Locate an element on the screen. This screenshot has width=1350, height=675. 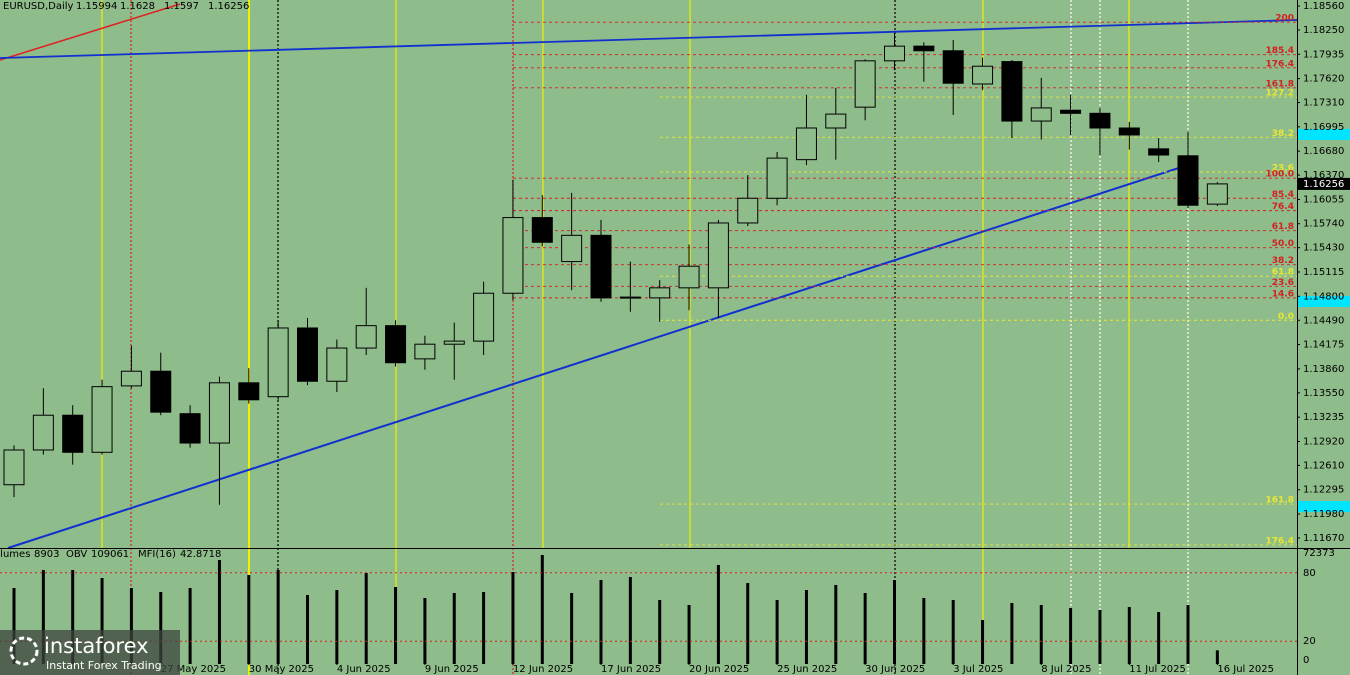
fib-label: 127.2 is located at coordinates (1280, 94).